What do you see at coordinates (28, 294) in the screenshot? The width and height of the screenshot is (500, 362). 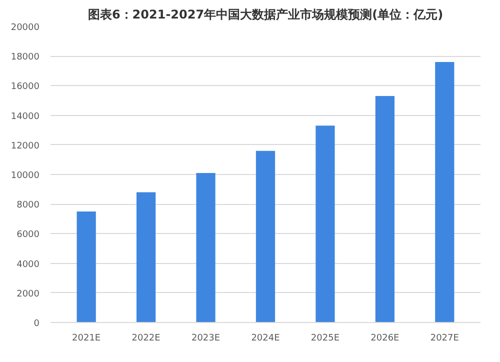 I see `y-tick-label: 2000` at bounding box center [28, 294].